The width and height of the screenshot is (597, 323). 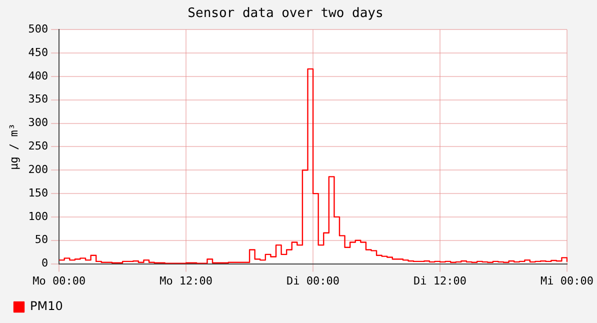 What do you see at coordinates (286, 14) in the screenshot?
I see `chart-title: Sensor data over two days` at bounding box center [286, 14].